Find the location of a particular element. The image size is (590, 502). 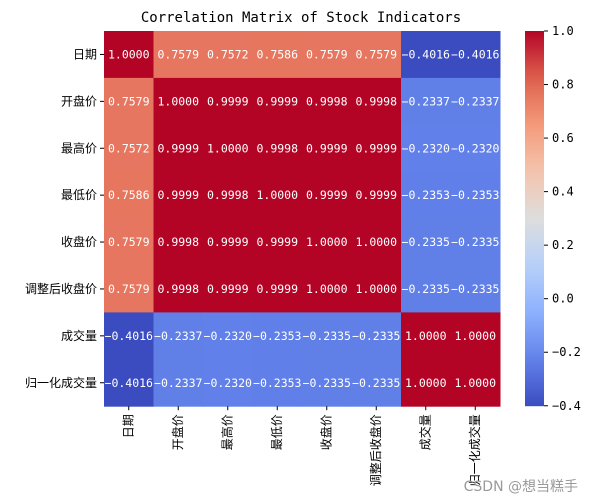

colorbar-gradient is located at coordinates (534, 219).